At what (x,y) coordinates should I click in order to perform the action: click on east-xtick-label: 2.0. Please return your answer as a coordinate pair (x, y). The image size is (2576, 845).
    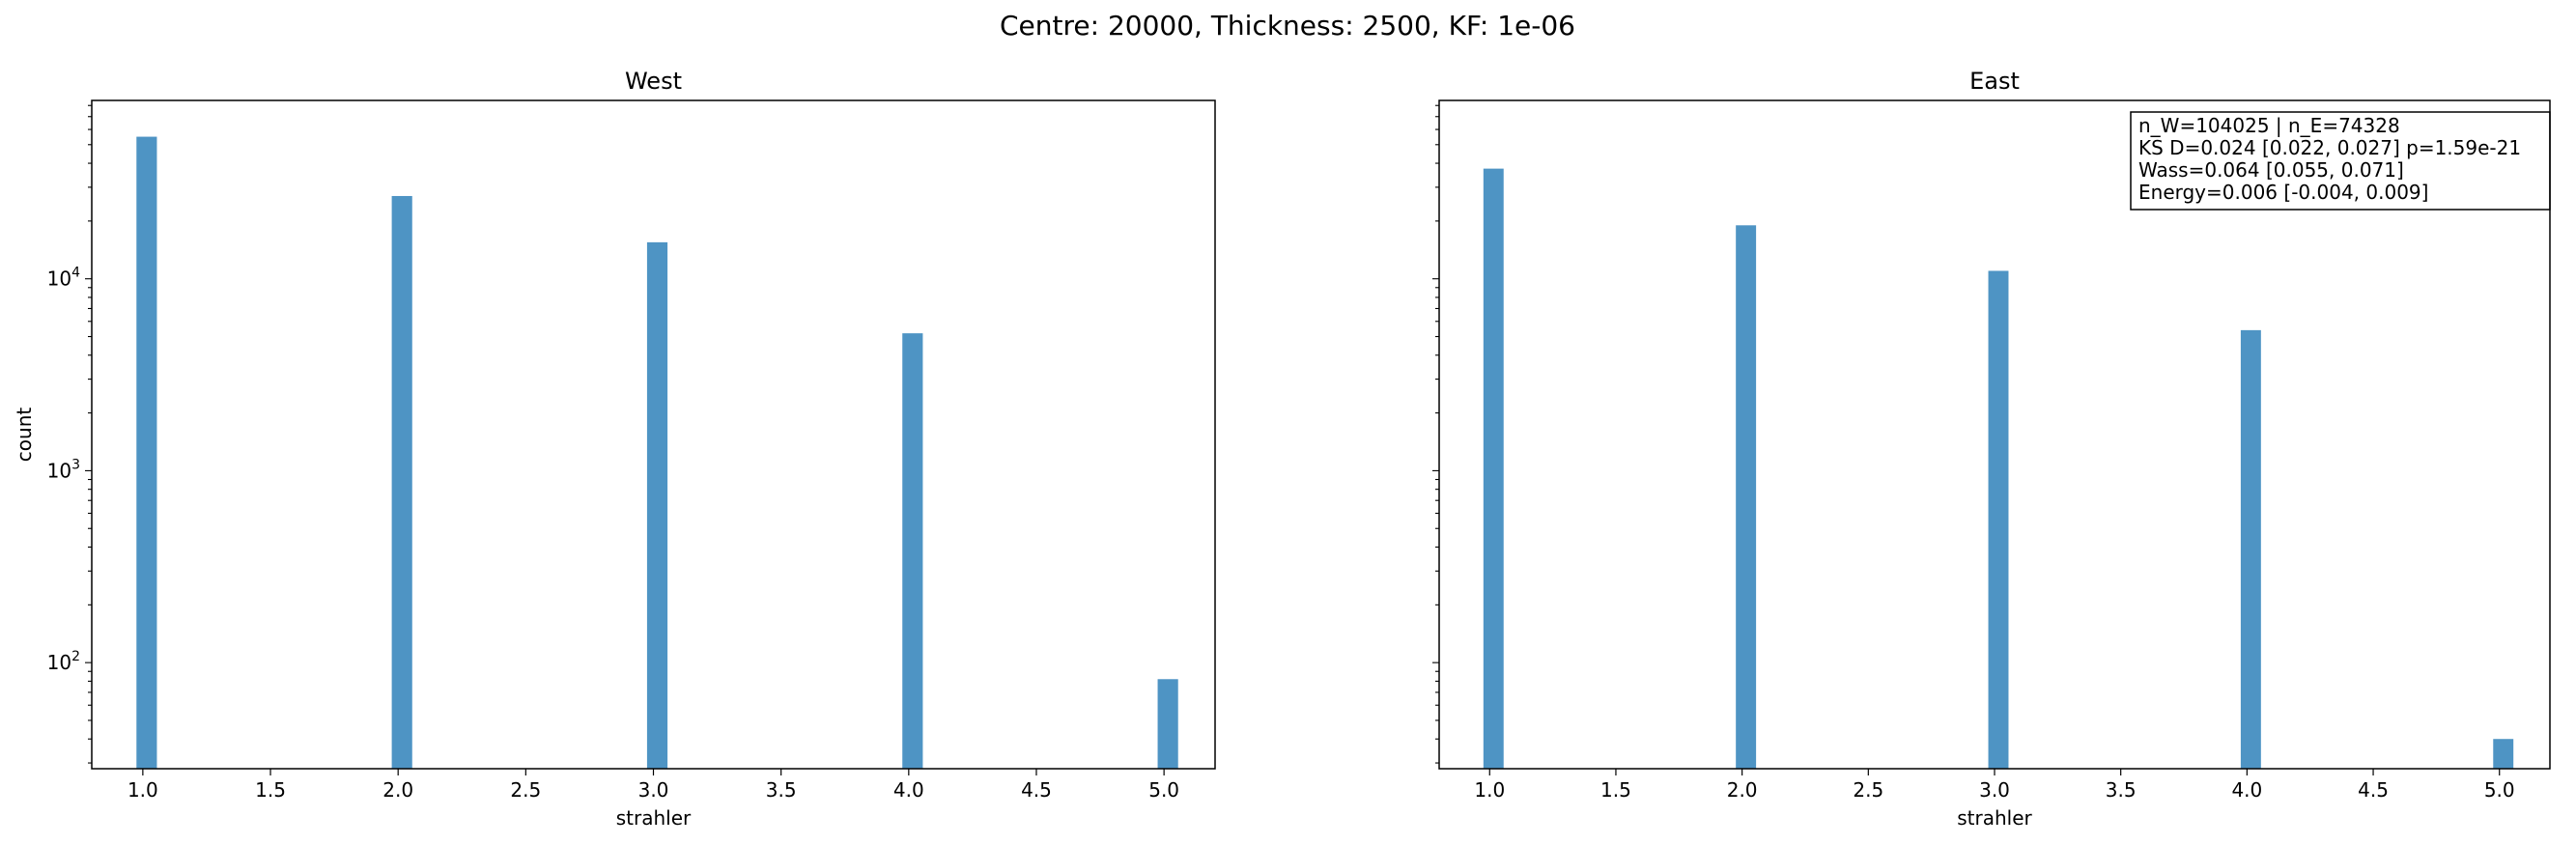
    Looking at the image, I should click on (1742, 790).